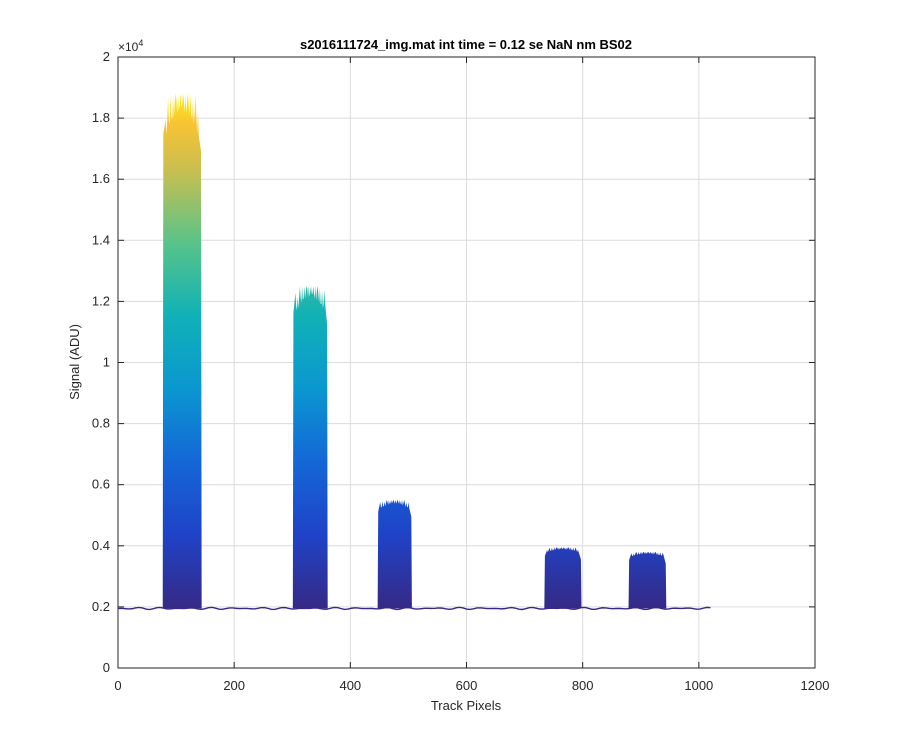 The width and height of the screenshot is (900, 750). Describe the element at coordinates (117, 685) in the screenshot. I see `x-tick-label: 0` at that location.